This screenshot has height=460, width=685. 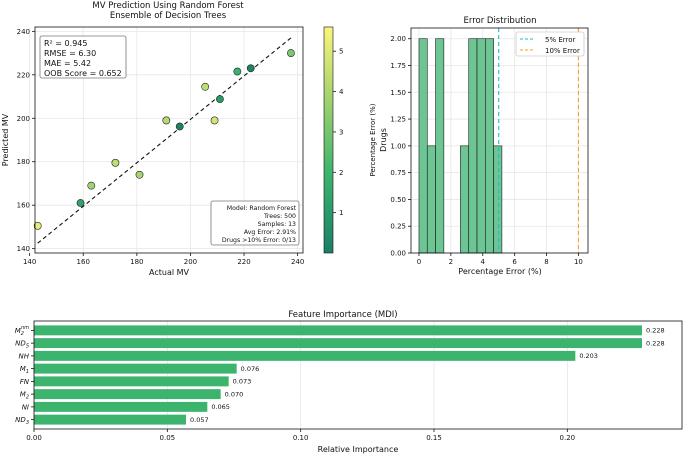 I want to click on scatter-subtitle: Ensemble of Decision Trees, so click(x=168, y=16).